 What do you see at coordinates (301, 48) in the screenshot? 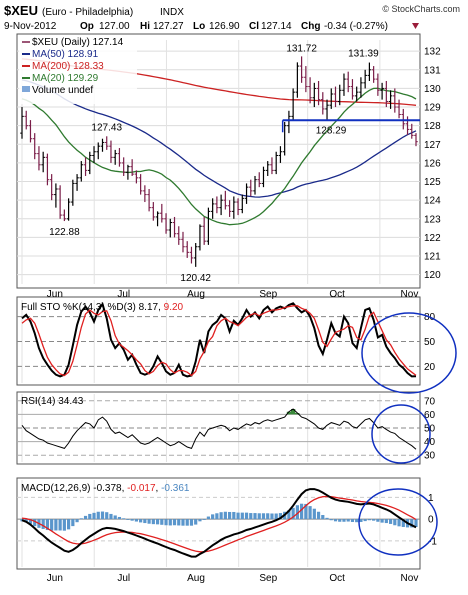
I see `price-annotation: 131.72` at bounding box center [301, 48].